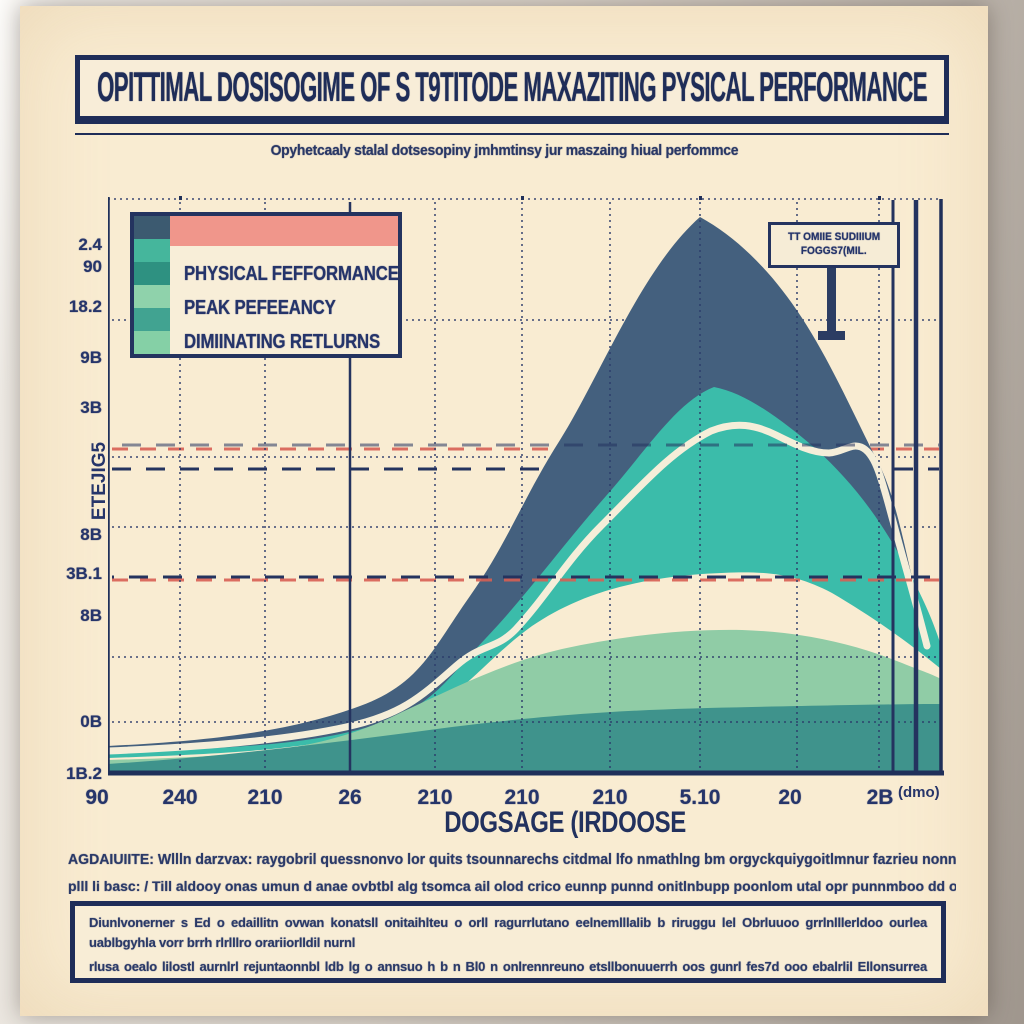 The image size is (1024, 1024). I want to click on x-tick-label: 5.10, so click(700, 797).